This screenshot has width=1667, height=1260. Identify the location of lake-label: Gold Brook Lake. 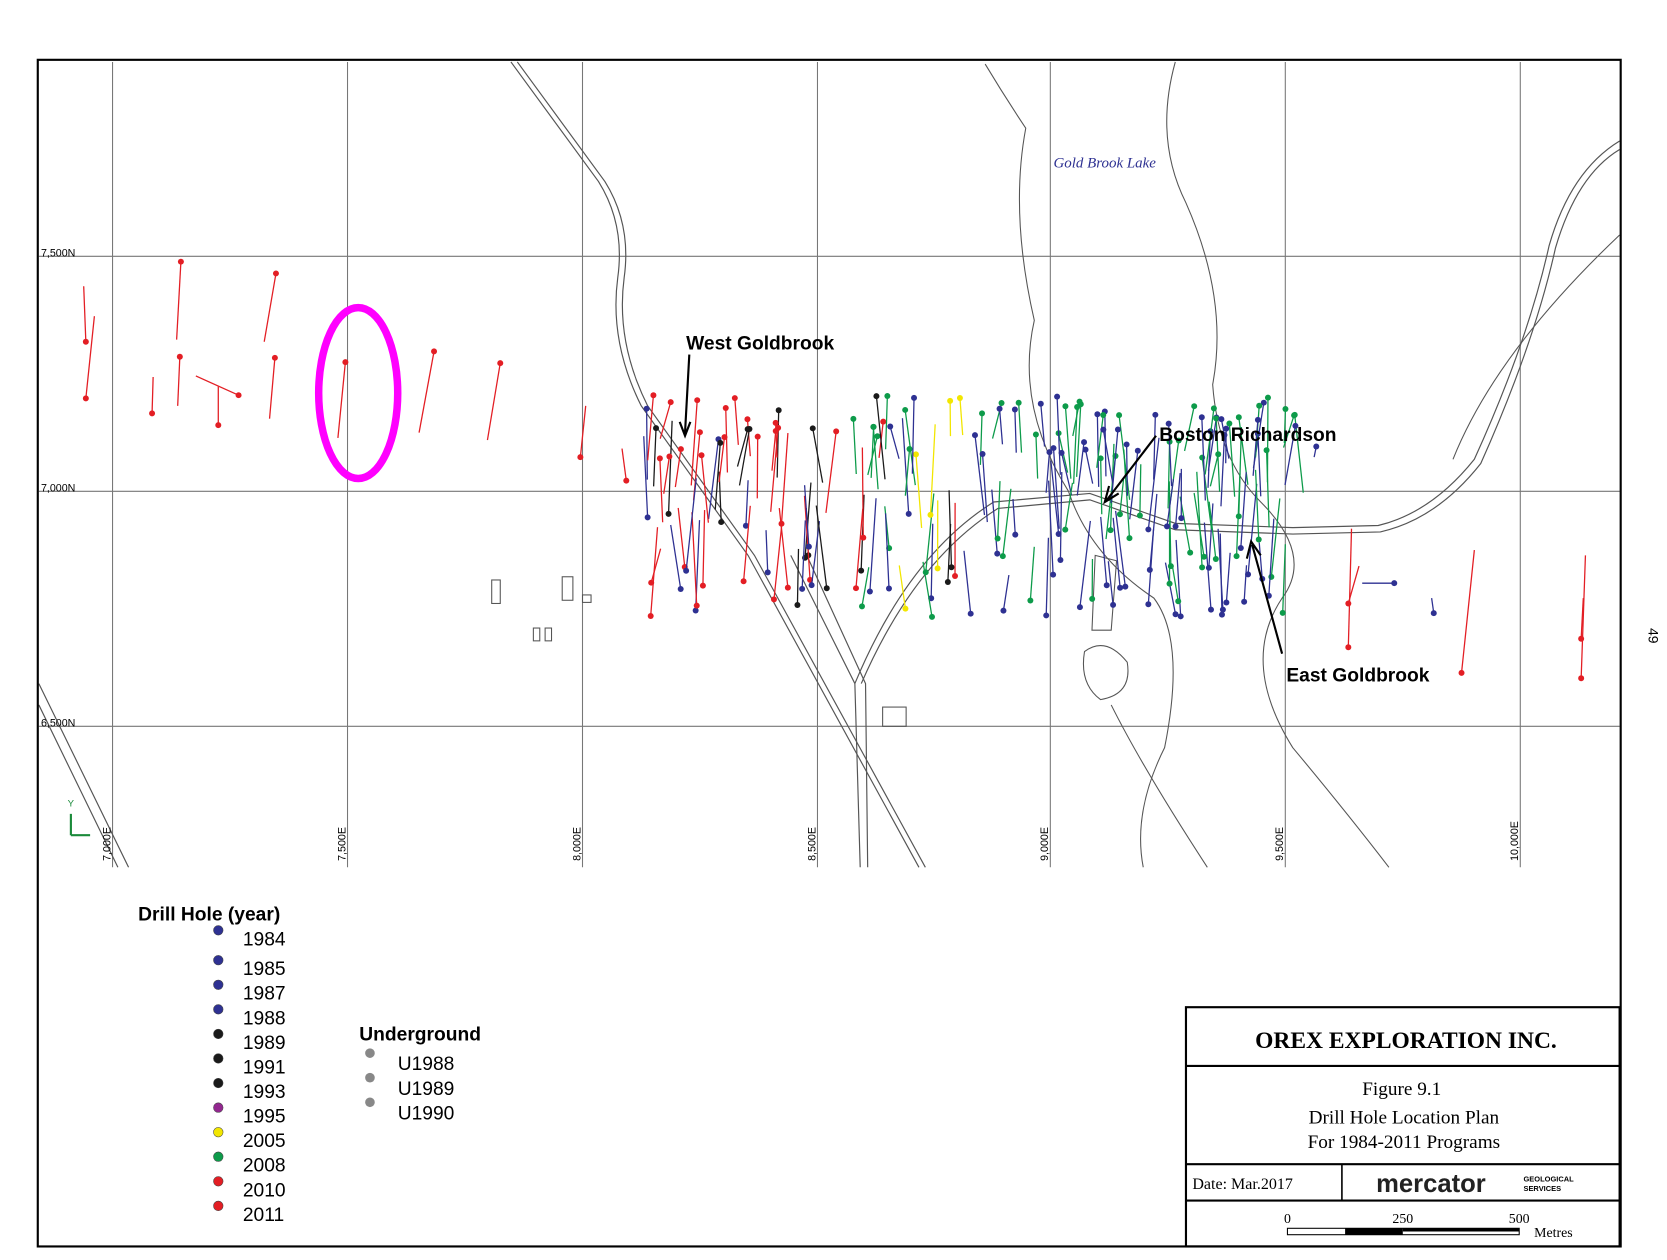
(1105, 164).